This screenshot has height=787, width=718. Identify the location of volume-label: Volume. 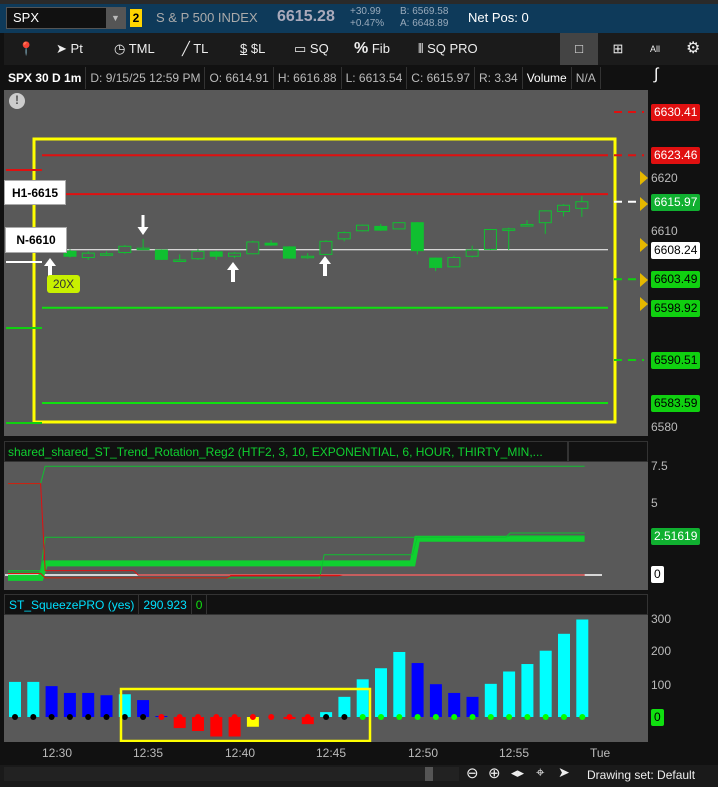
(547, 78).